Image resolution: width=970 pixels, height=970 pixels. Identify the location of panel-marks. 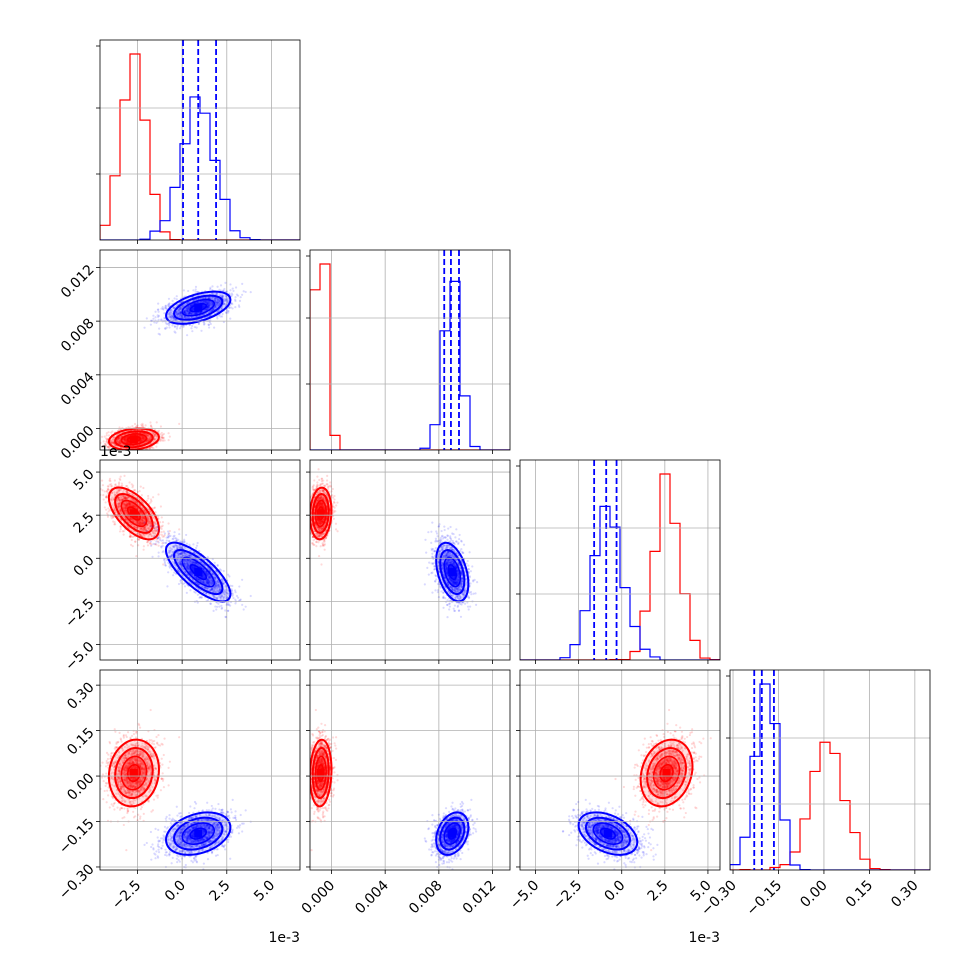
(200, 140).